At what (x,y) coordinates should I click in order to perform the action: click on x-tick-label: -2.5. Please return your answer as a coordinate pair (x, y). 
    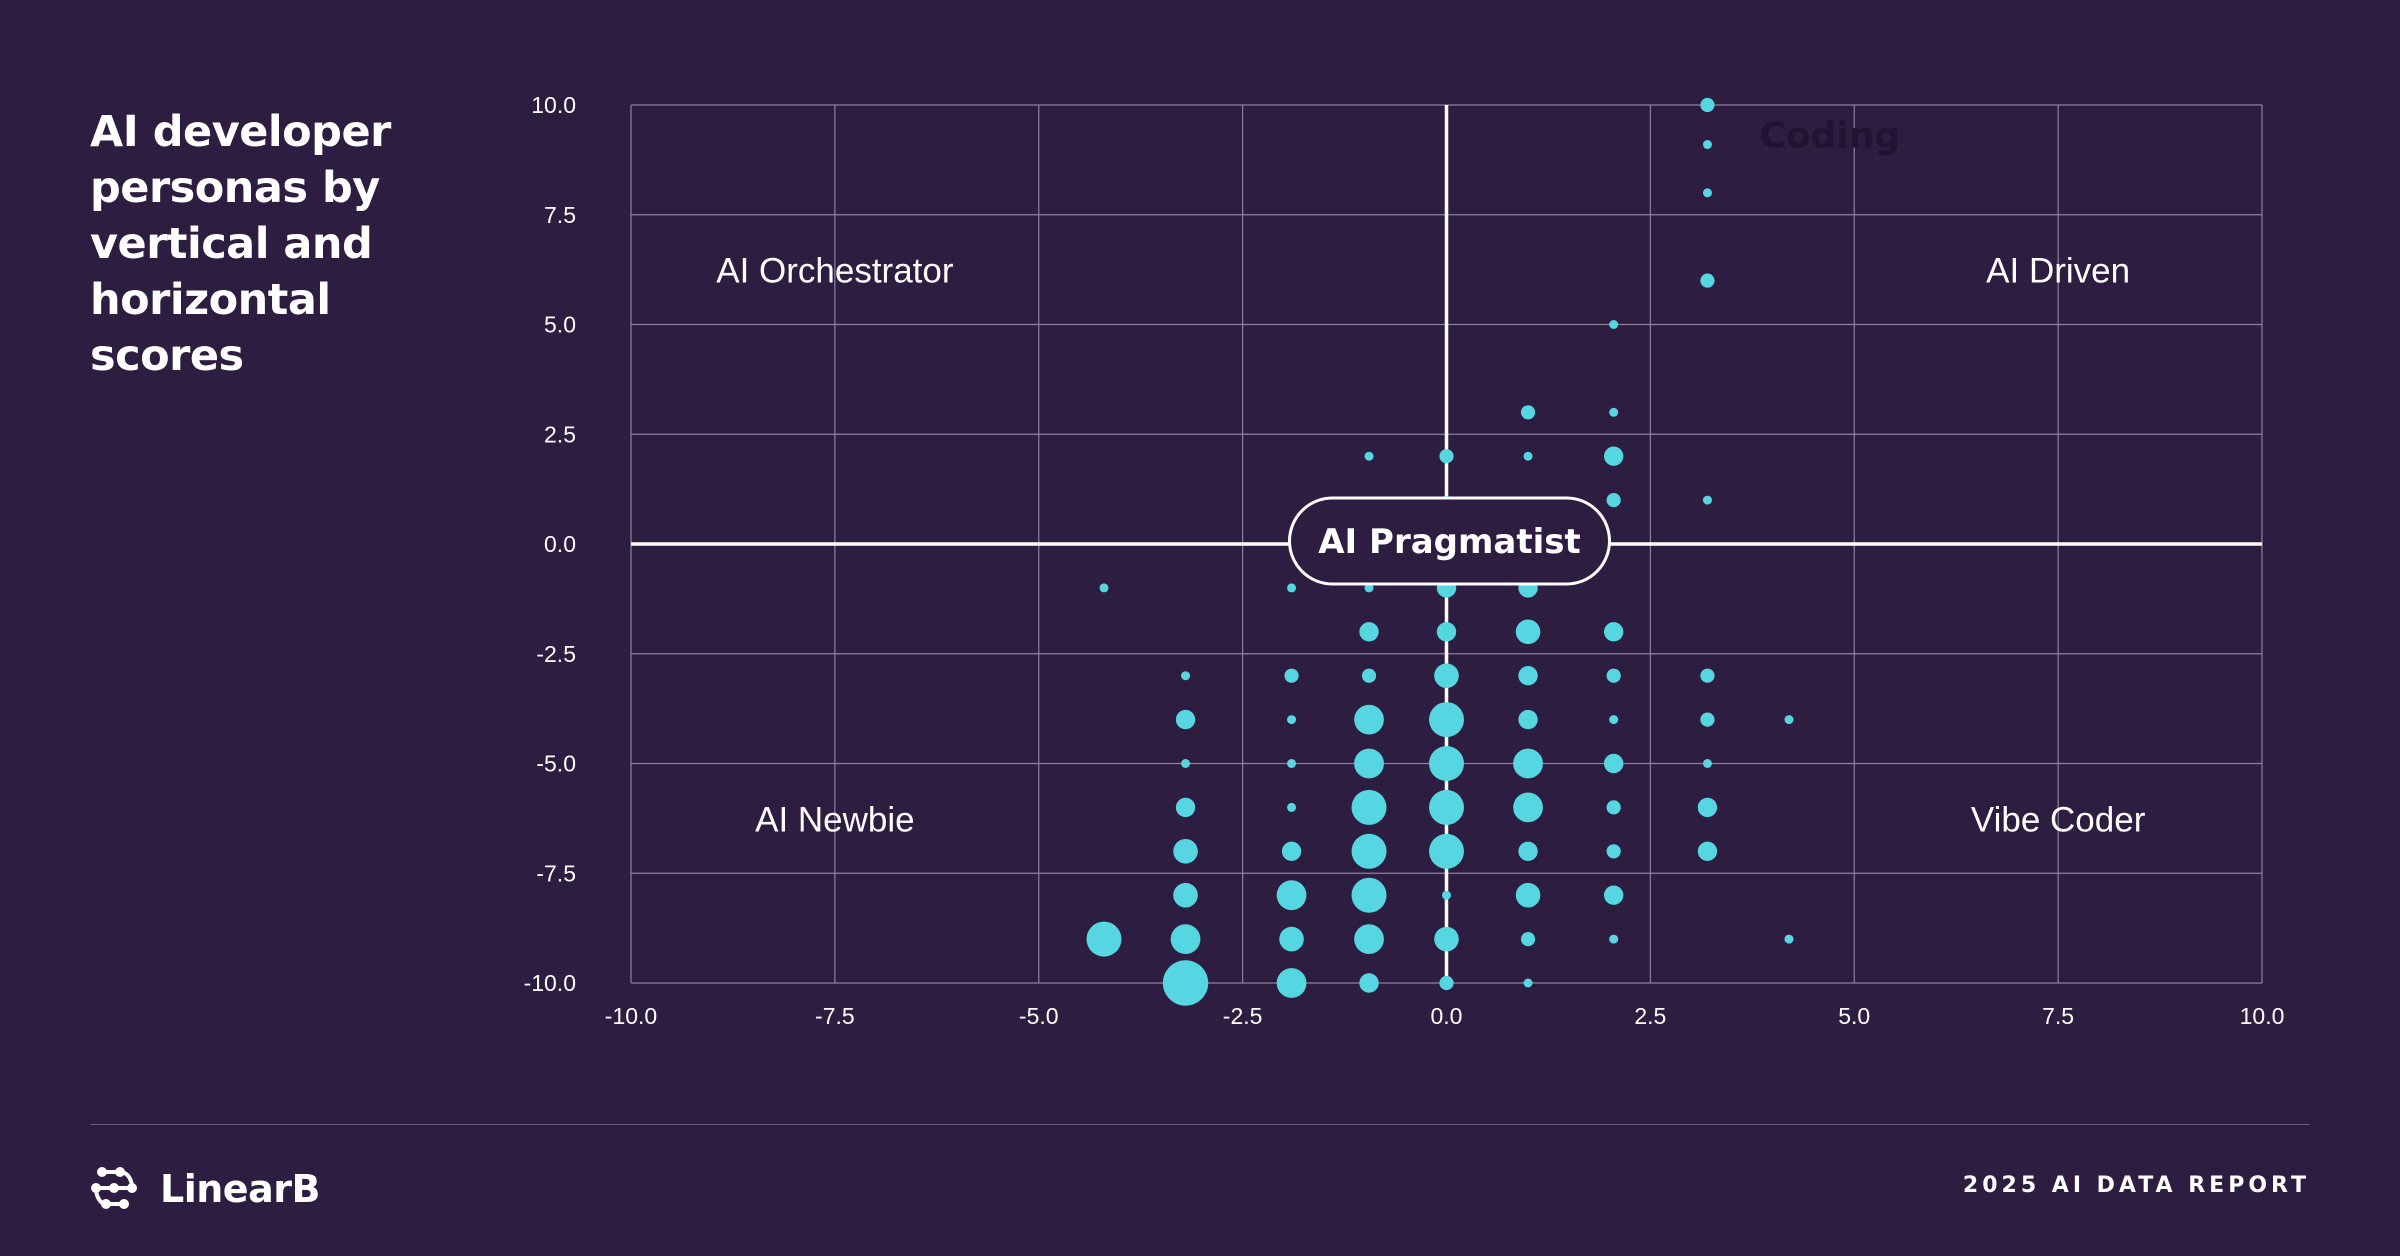
    Looking at the image, I should click on (1243, 1016).